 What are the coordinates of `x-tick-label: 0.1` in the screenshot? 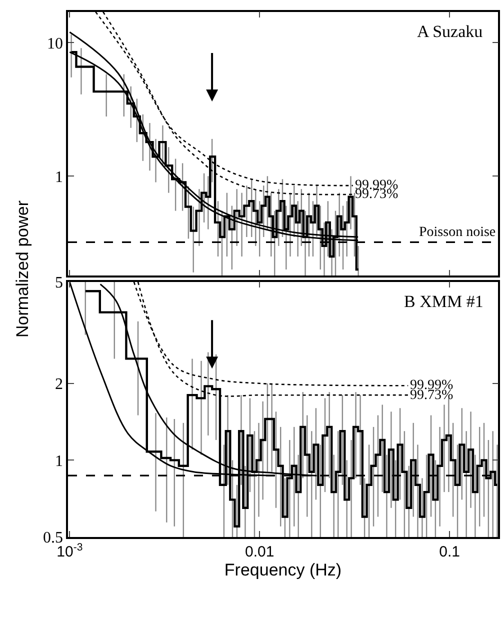 It's located at (449, 552).